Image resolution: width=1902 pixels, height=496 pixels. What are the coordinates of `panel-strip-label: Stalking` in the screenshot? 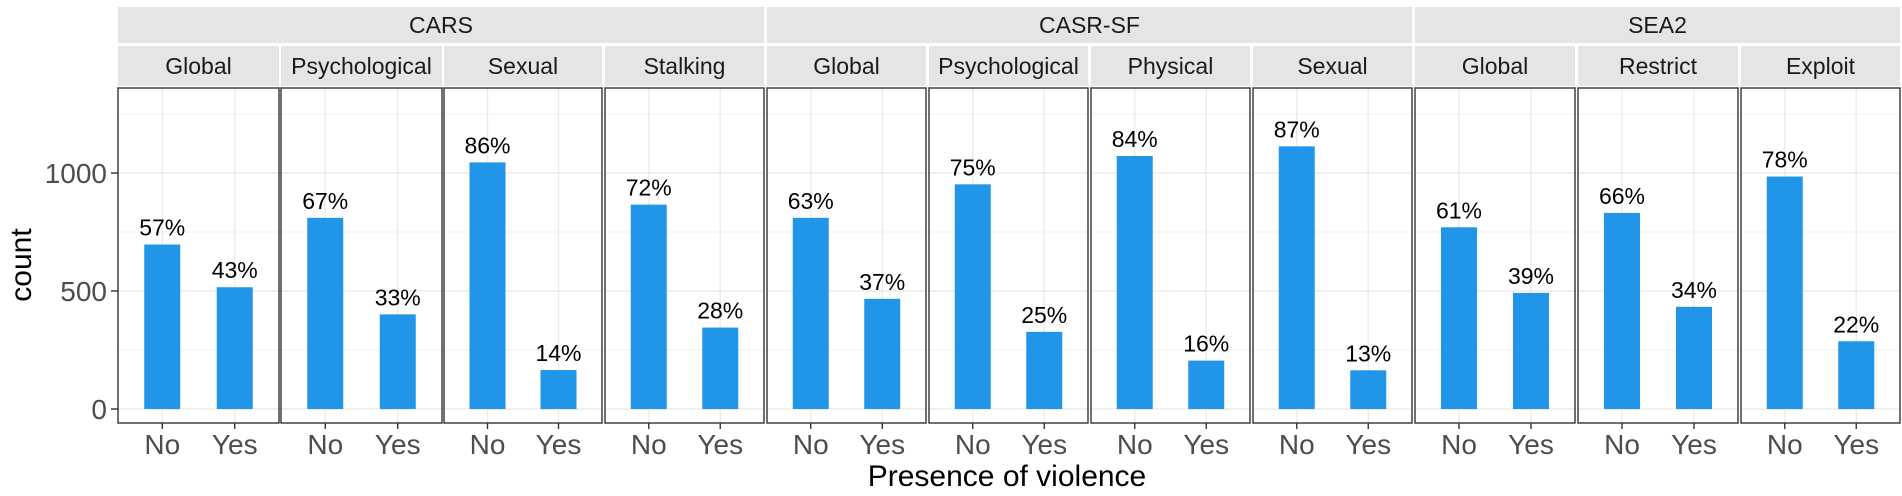 It's located at (685, 66).